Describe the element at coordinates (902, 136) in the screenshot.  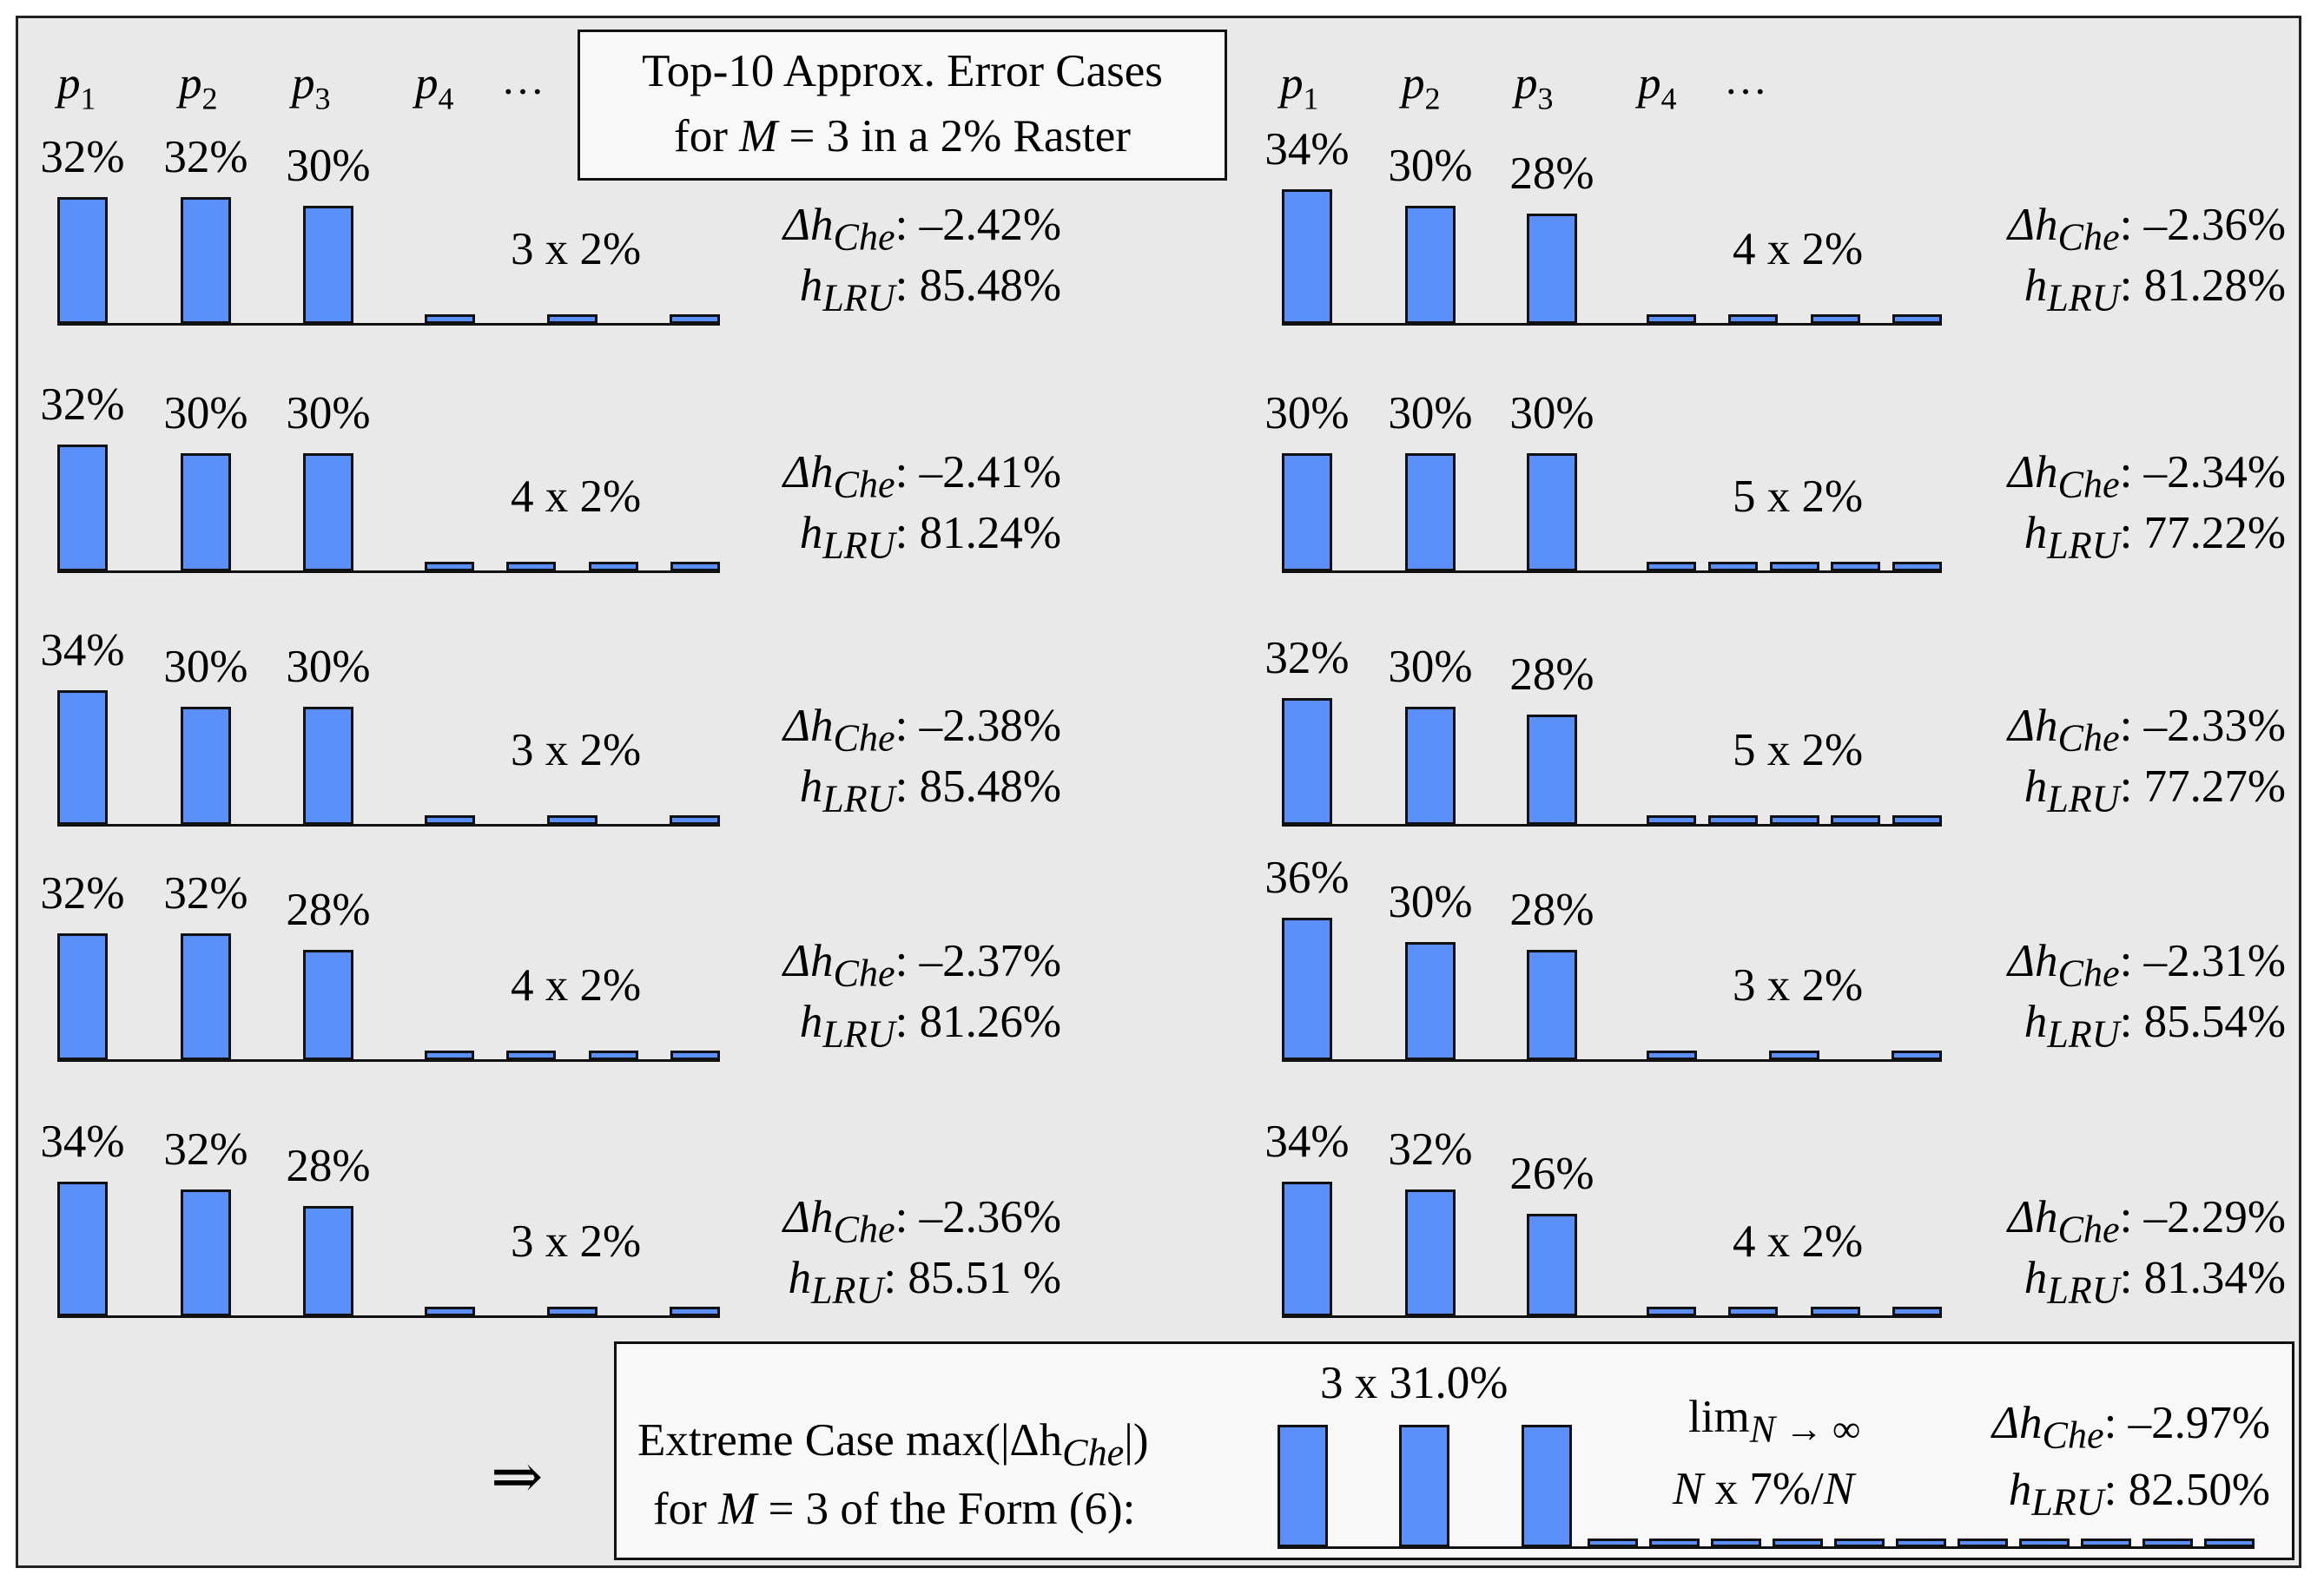
I see `chart-title-line2: for M = 3 in a 2% Raster` at that location.